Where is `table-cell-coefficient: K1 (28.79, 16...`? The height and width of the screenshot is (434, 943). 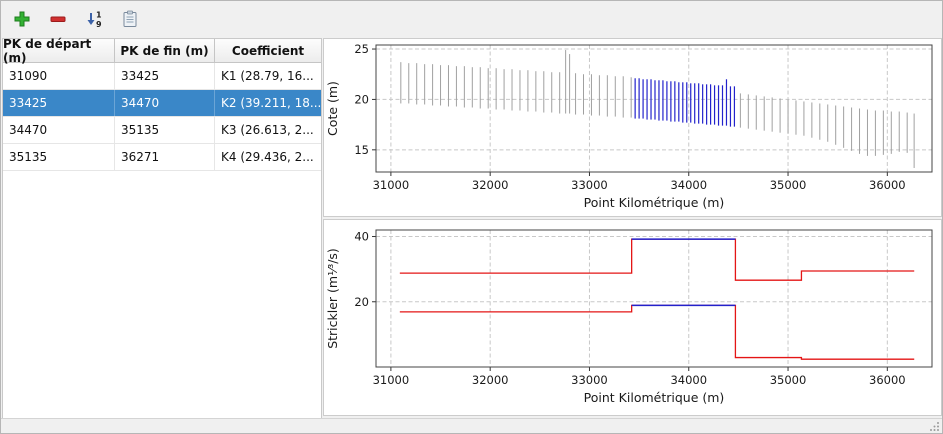
table-cell-coefficient: K1 (28.79, 16... is located at coordinates (267, 76).